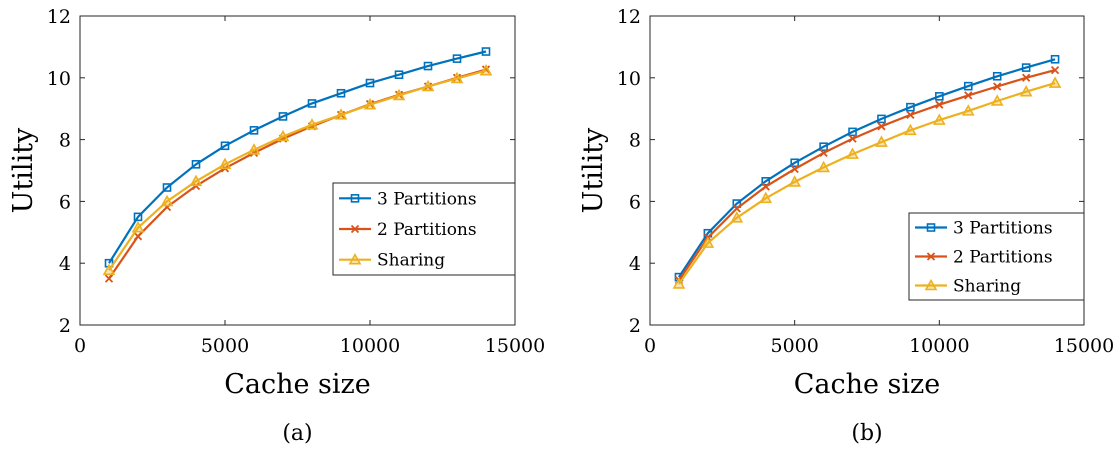  I want to click on legend-entry-sharing-label: Sharing, so click(411, 261).